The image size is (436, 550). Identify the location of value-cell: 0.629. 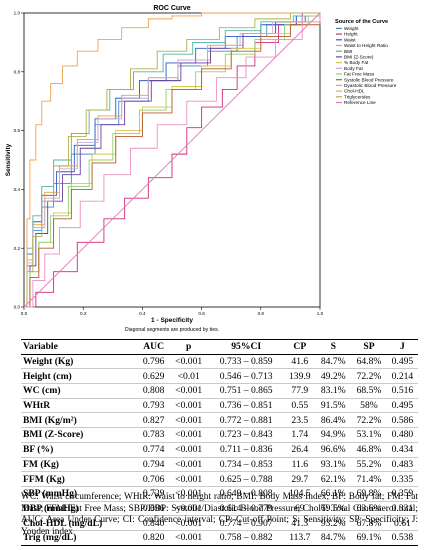
(154, 376).